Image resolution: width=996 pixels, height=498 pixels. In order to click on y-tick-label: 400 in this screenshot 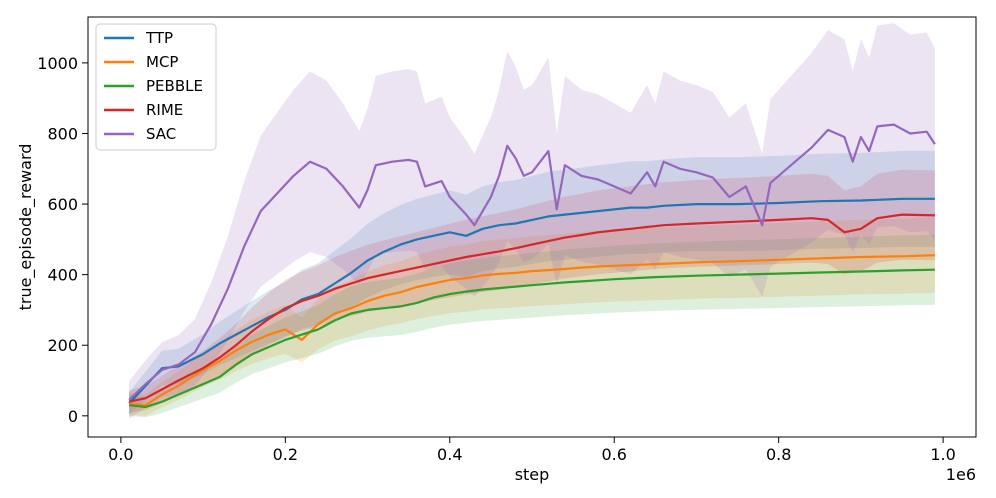, I will do `click(62, 275)`.